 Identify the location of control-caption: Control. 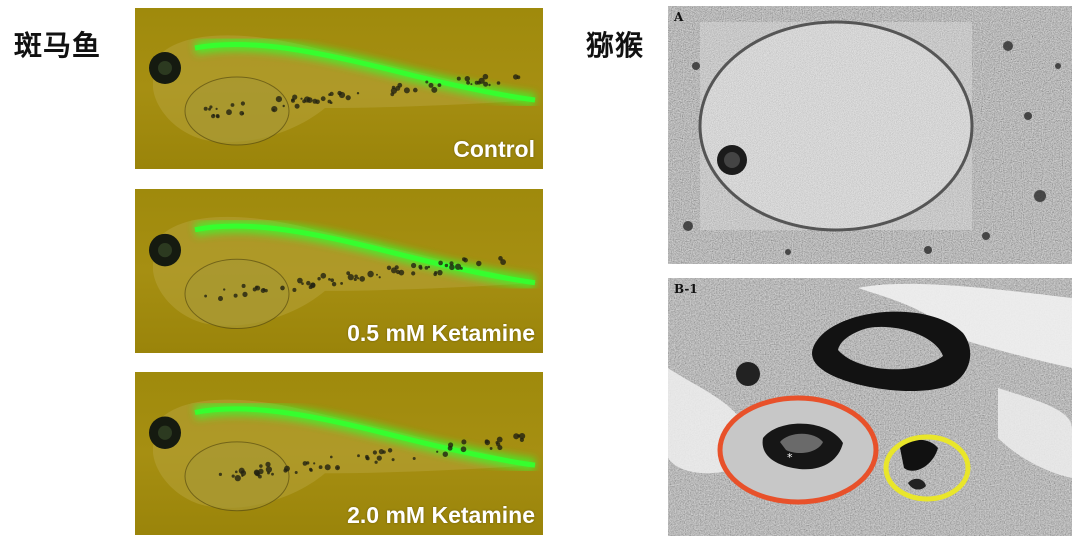
(494, 149).